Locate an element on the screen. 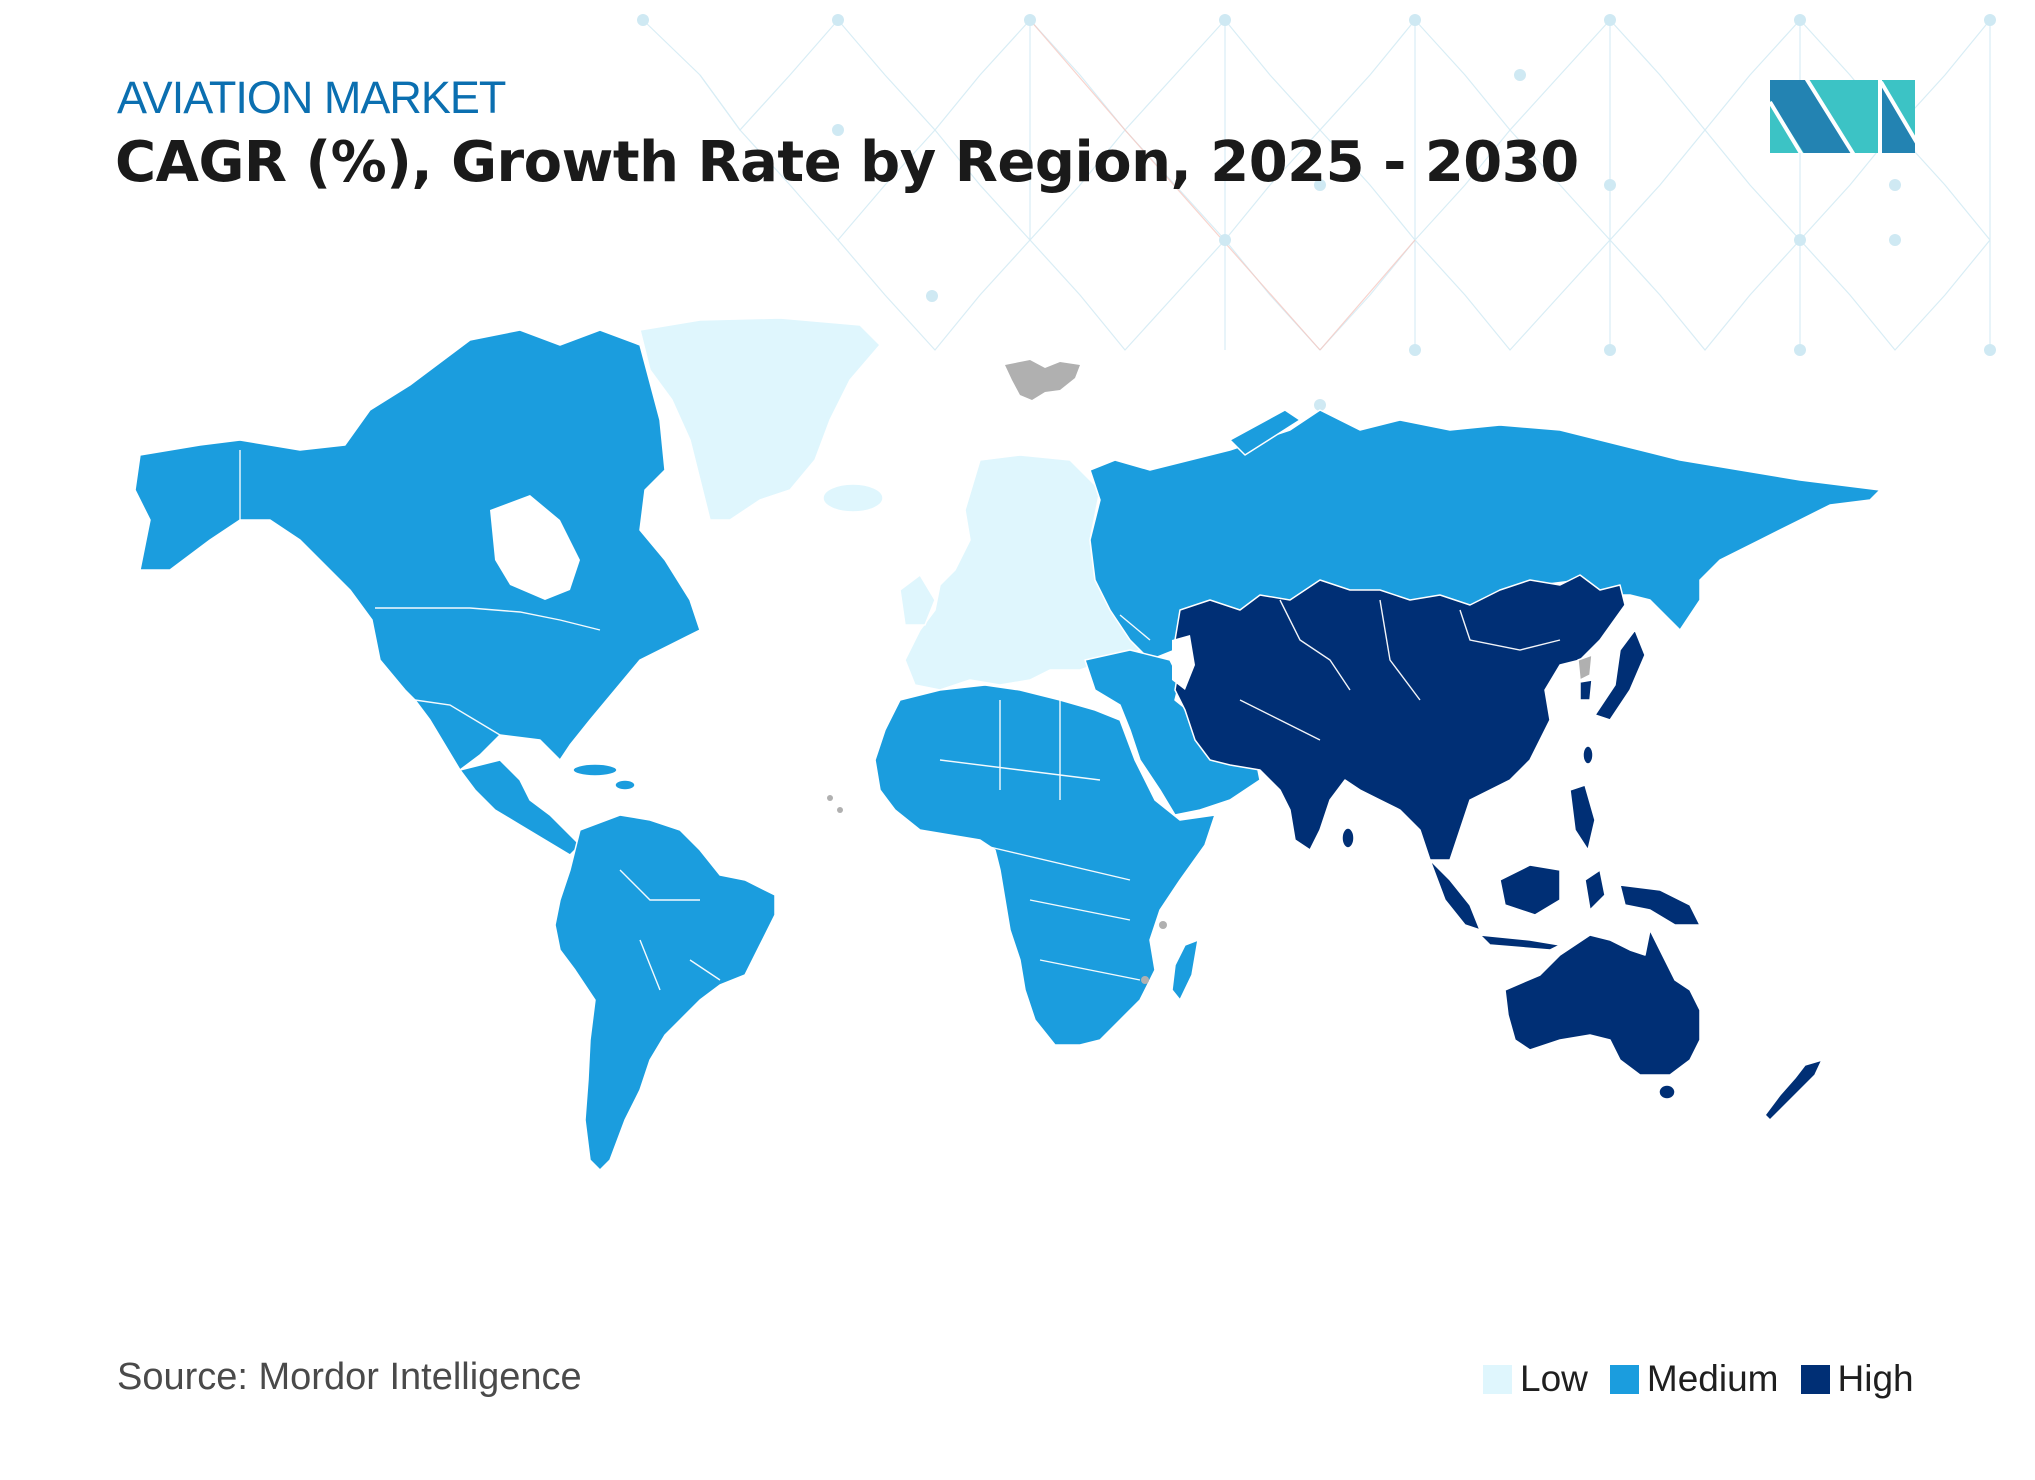 The image size is (2035, 1480). legend-item-low: Low is located at coordinates (1535, 1379).